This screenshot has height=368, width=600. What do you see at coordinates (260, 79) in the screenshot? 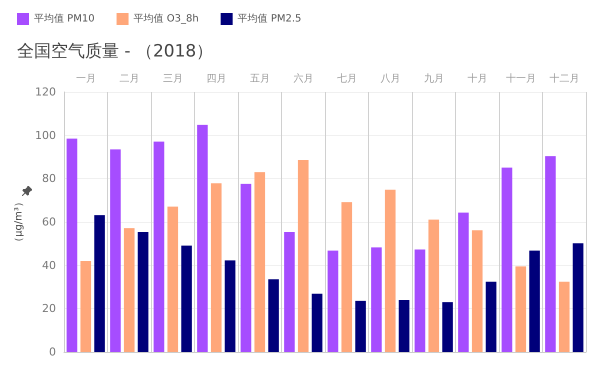
I see `x-tick-label: 五月` at bounding box center [260, 79].